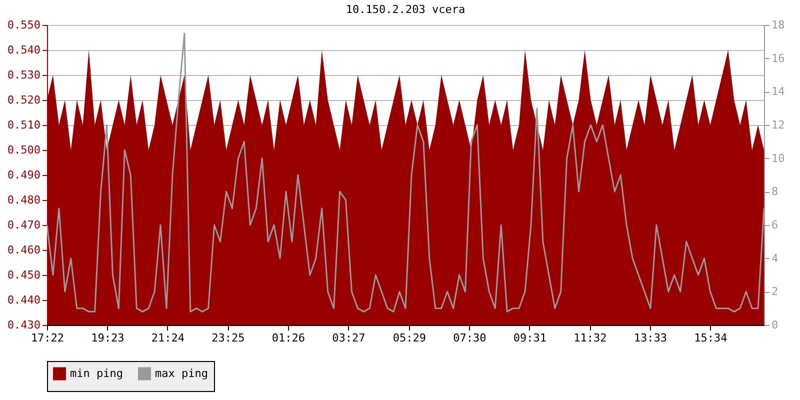 The width and height of the screenshot is (800, 400). What do you see at coordinates (289, 338) in the screenshot?
I see `x-tick-label: 01:26` at bounding box center [289, 338].